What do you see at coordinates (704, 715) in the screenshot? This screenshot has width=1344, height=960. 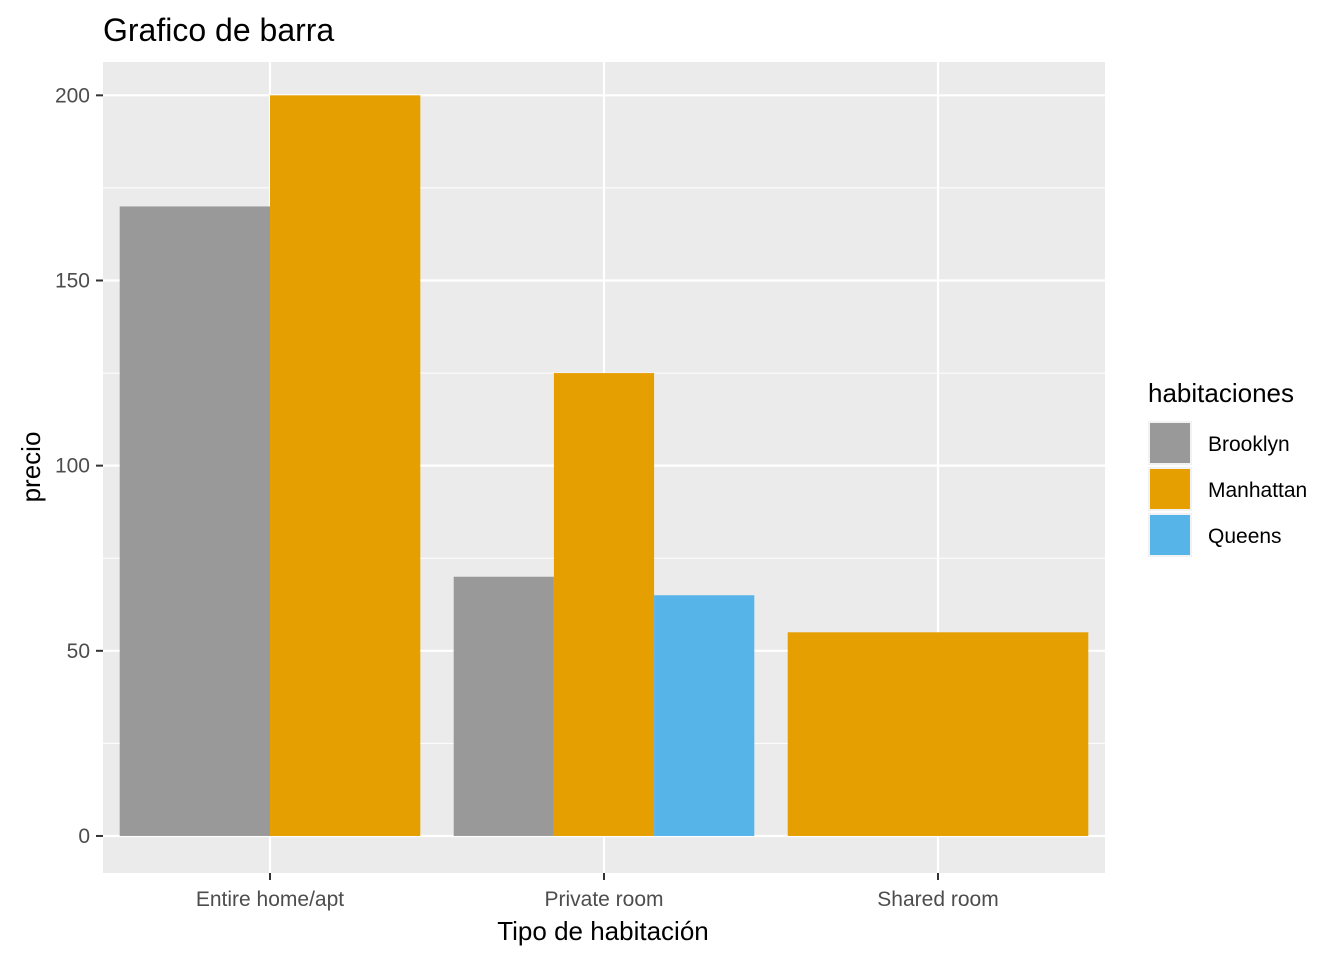 I see `bar-queens` at bounding box center [704, 715].